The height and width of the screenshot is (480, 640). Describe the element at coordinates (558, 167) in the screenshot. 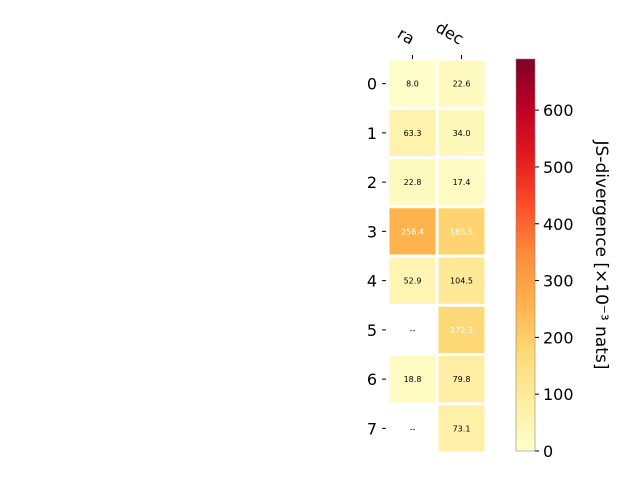

I see `colorbar-tick-label: 500` at that location.